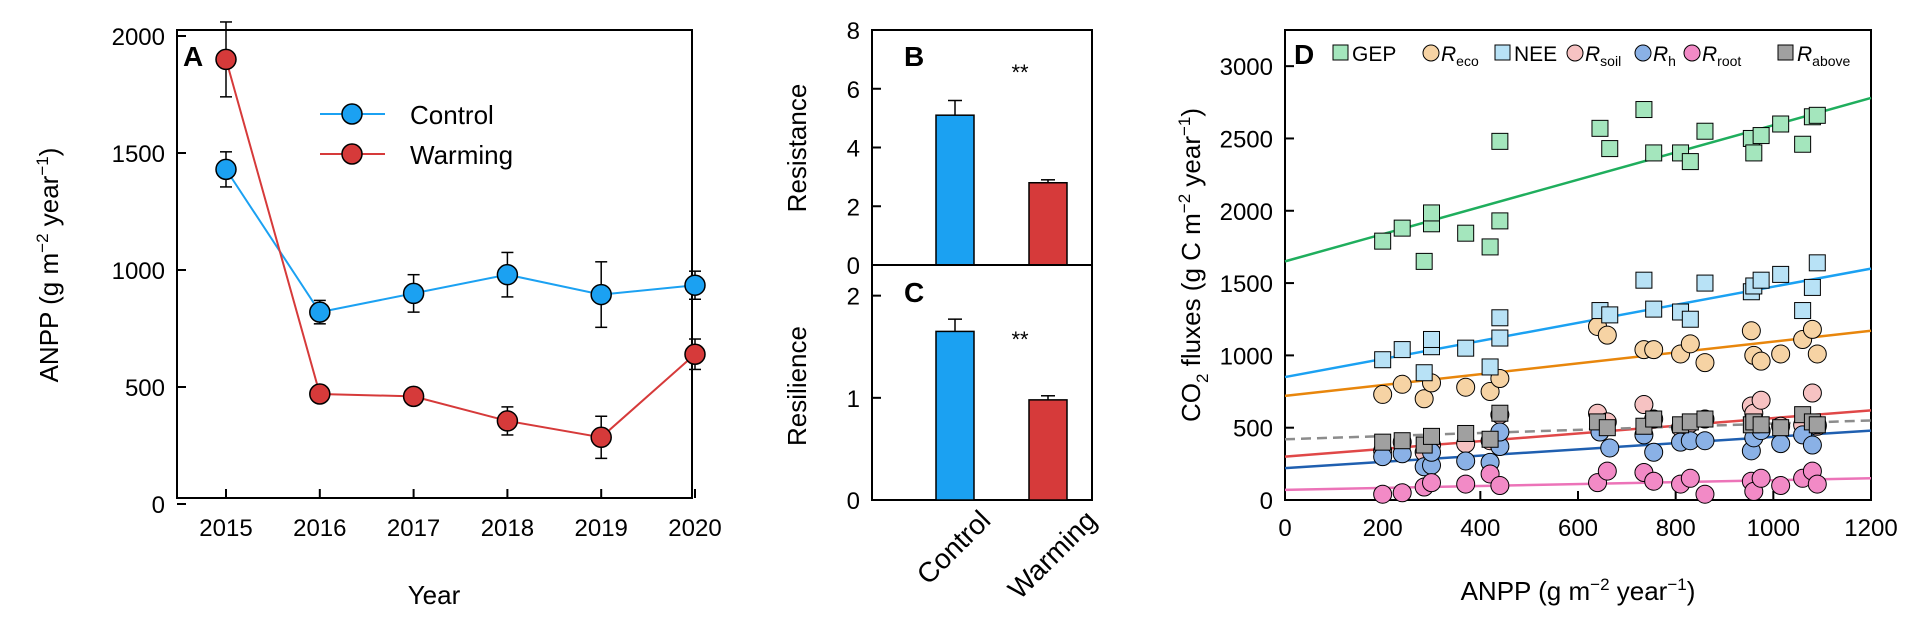  I want to click on panel-c-chart: 0 1 2 C ** Resilience Control Warming, so click(942, 434).